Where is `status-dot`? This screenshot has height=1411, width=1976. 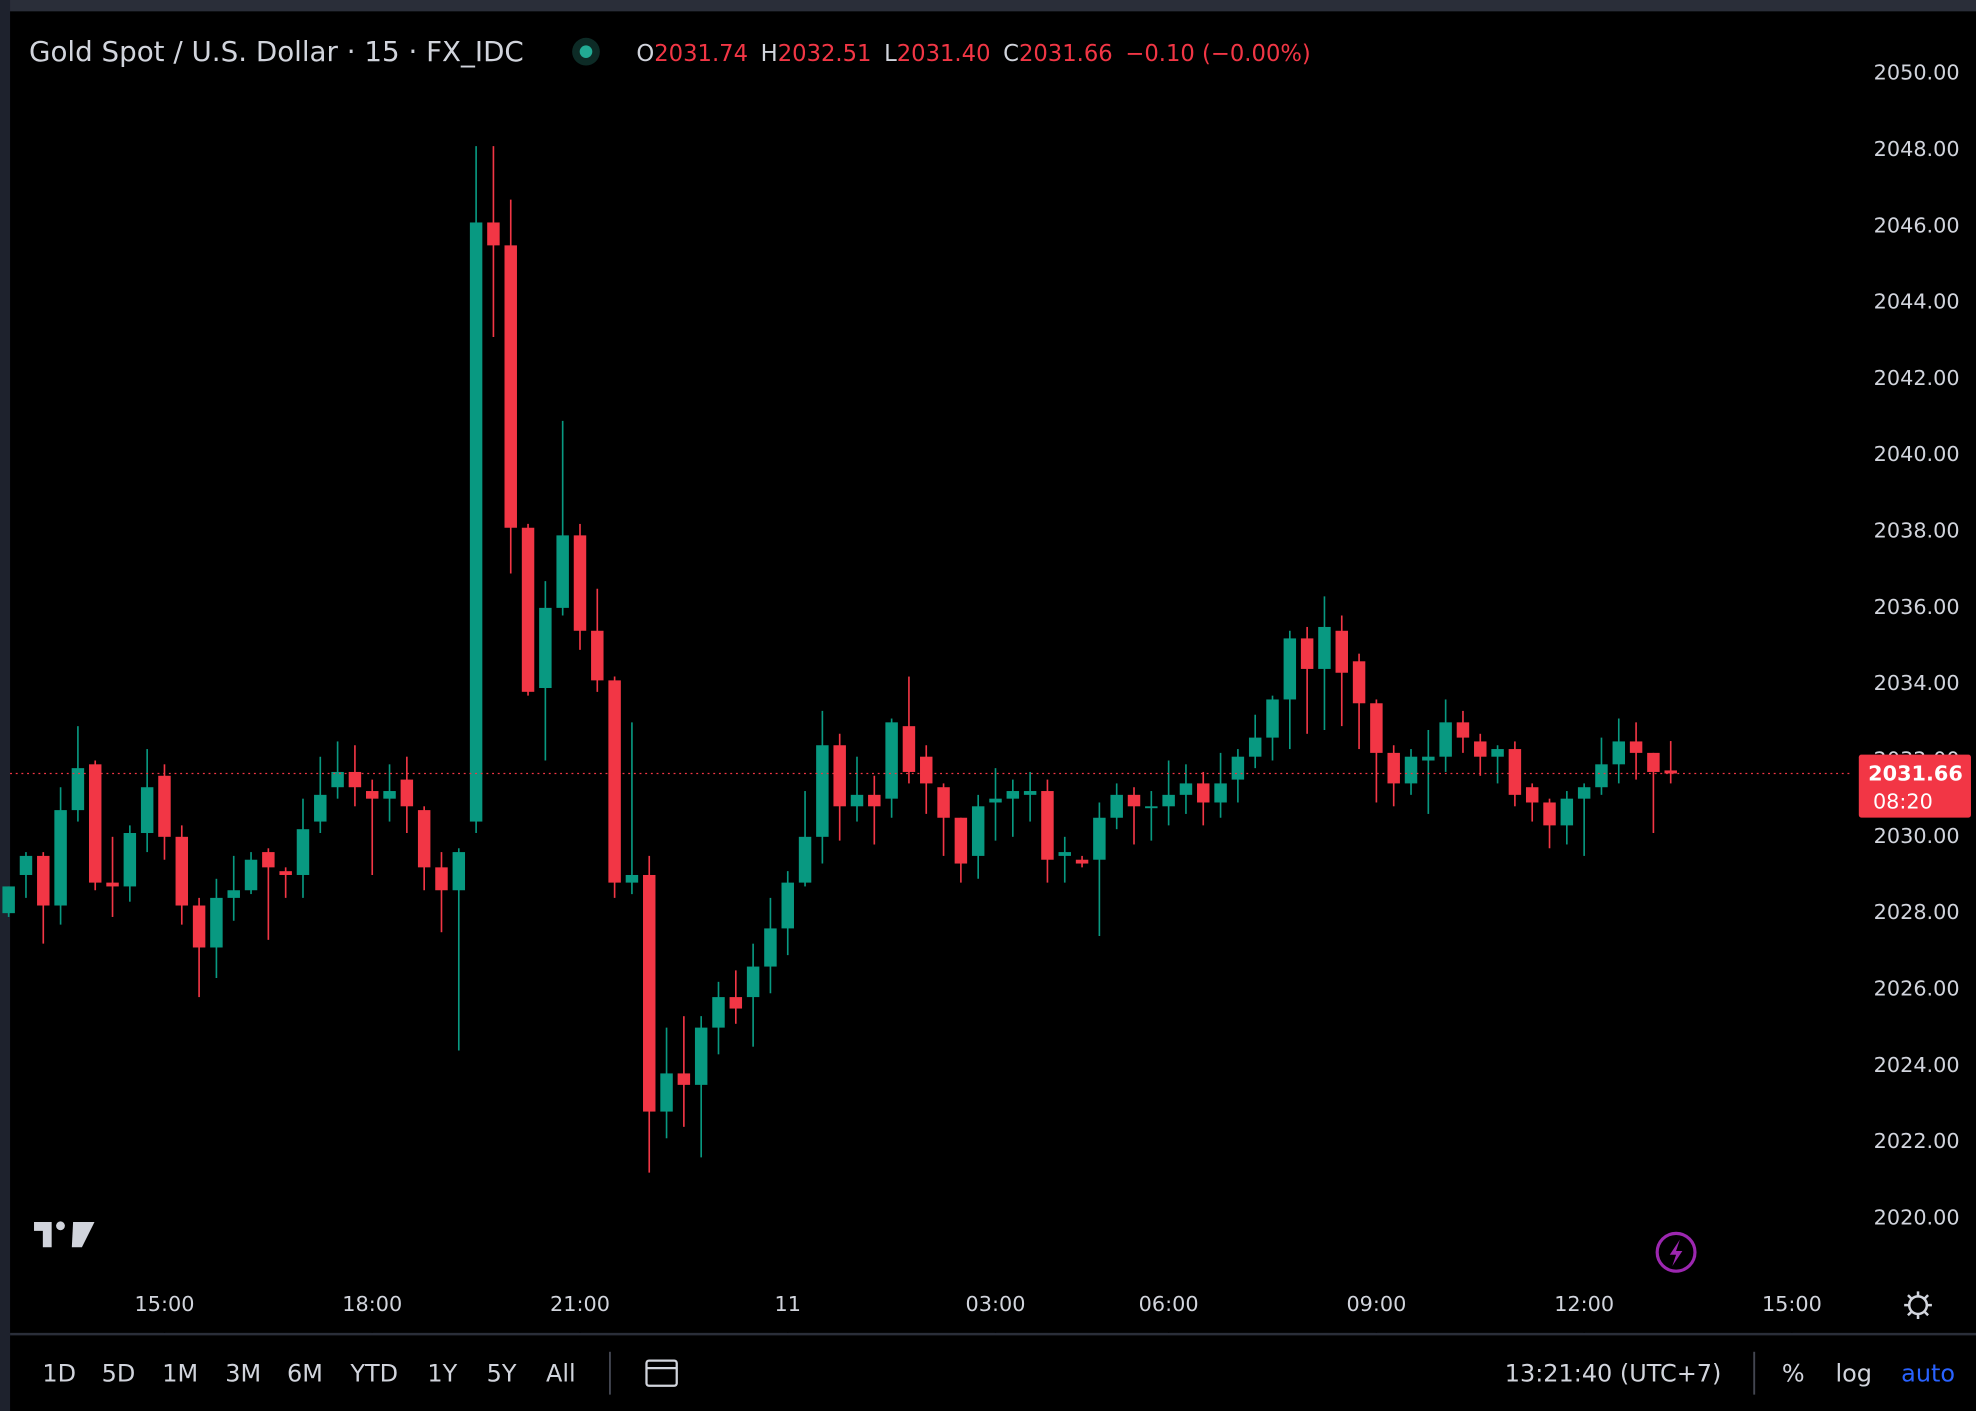 status-dot is located at coordinates (586, 51).